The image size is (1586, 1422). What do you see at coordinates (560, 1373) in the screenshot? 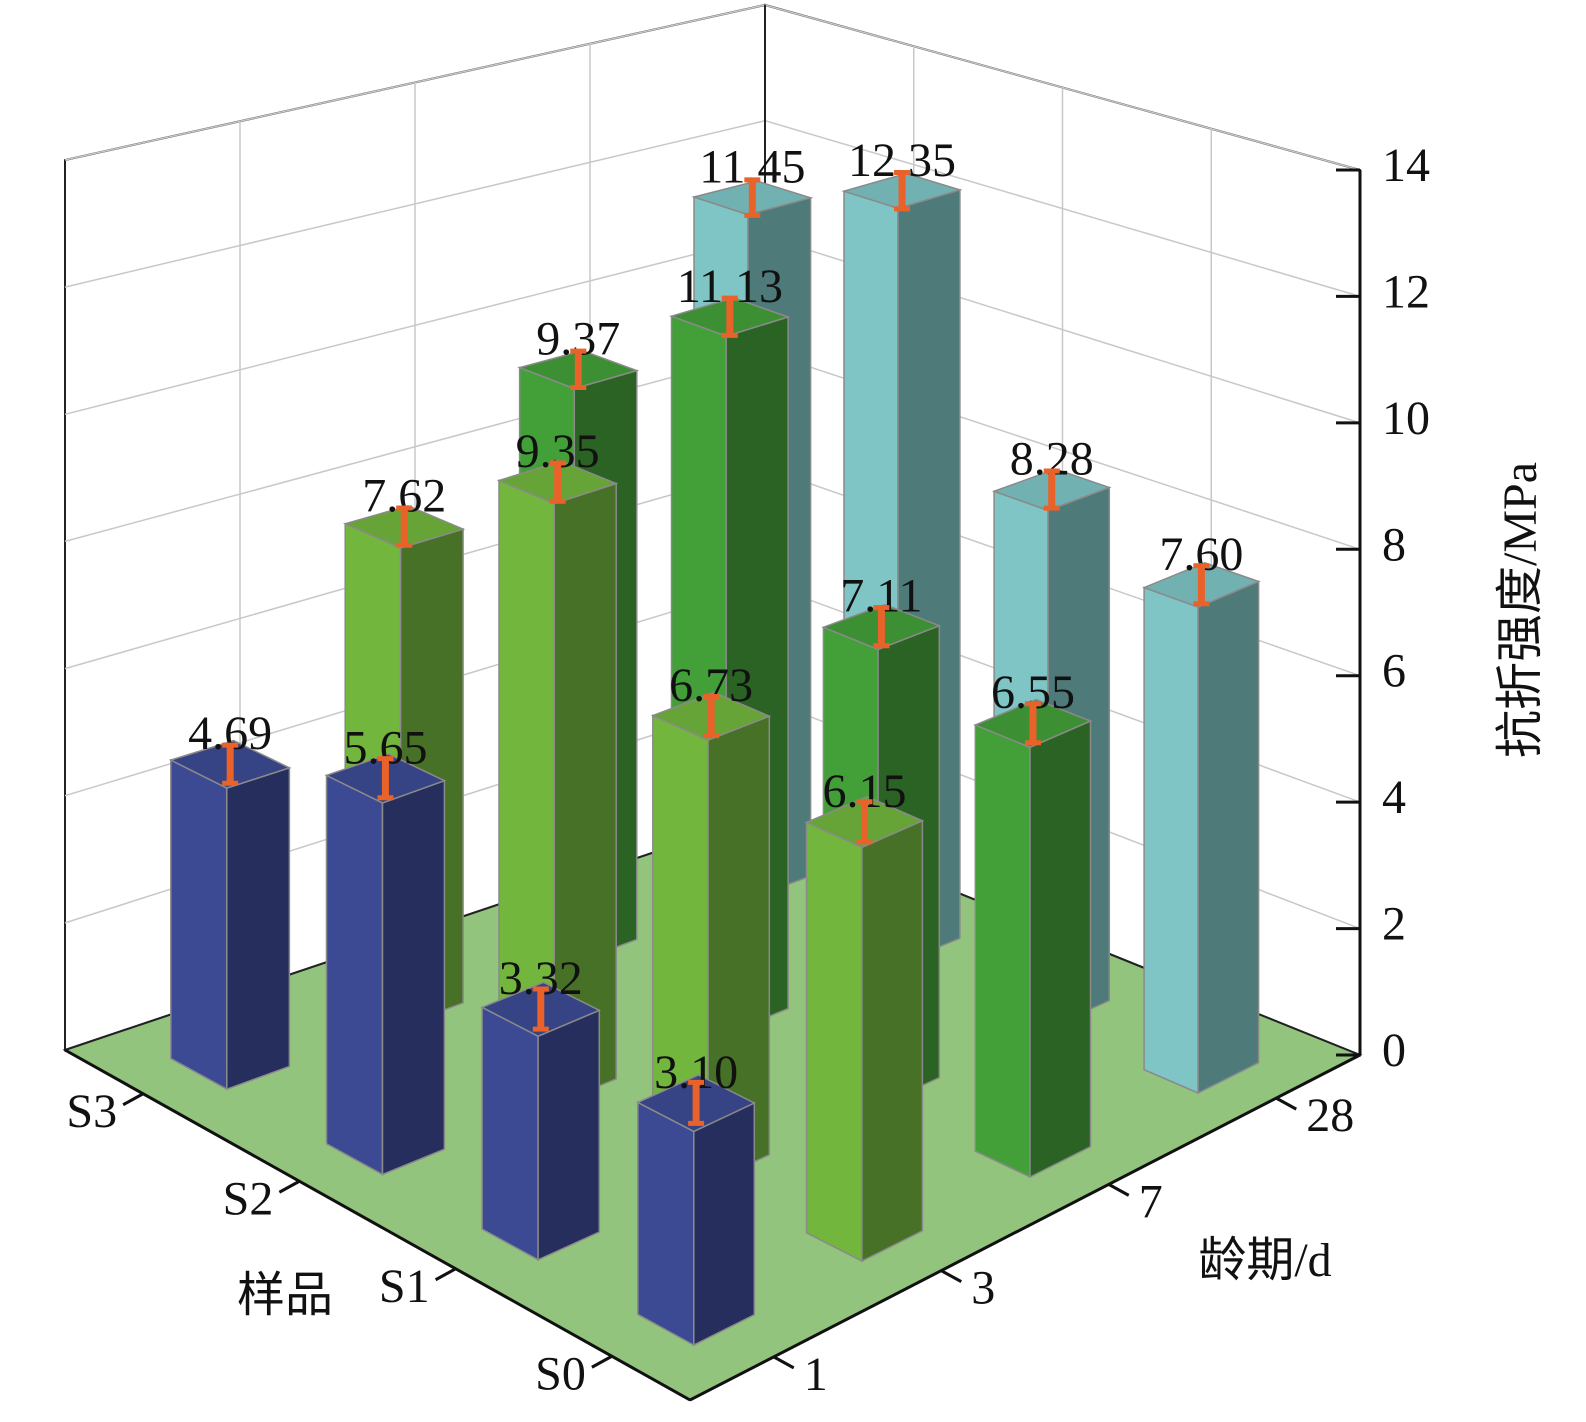
I see `x-tick-label: S0` at bounding box center [560, 1373].